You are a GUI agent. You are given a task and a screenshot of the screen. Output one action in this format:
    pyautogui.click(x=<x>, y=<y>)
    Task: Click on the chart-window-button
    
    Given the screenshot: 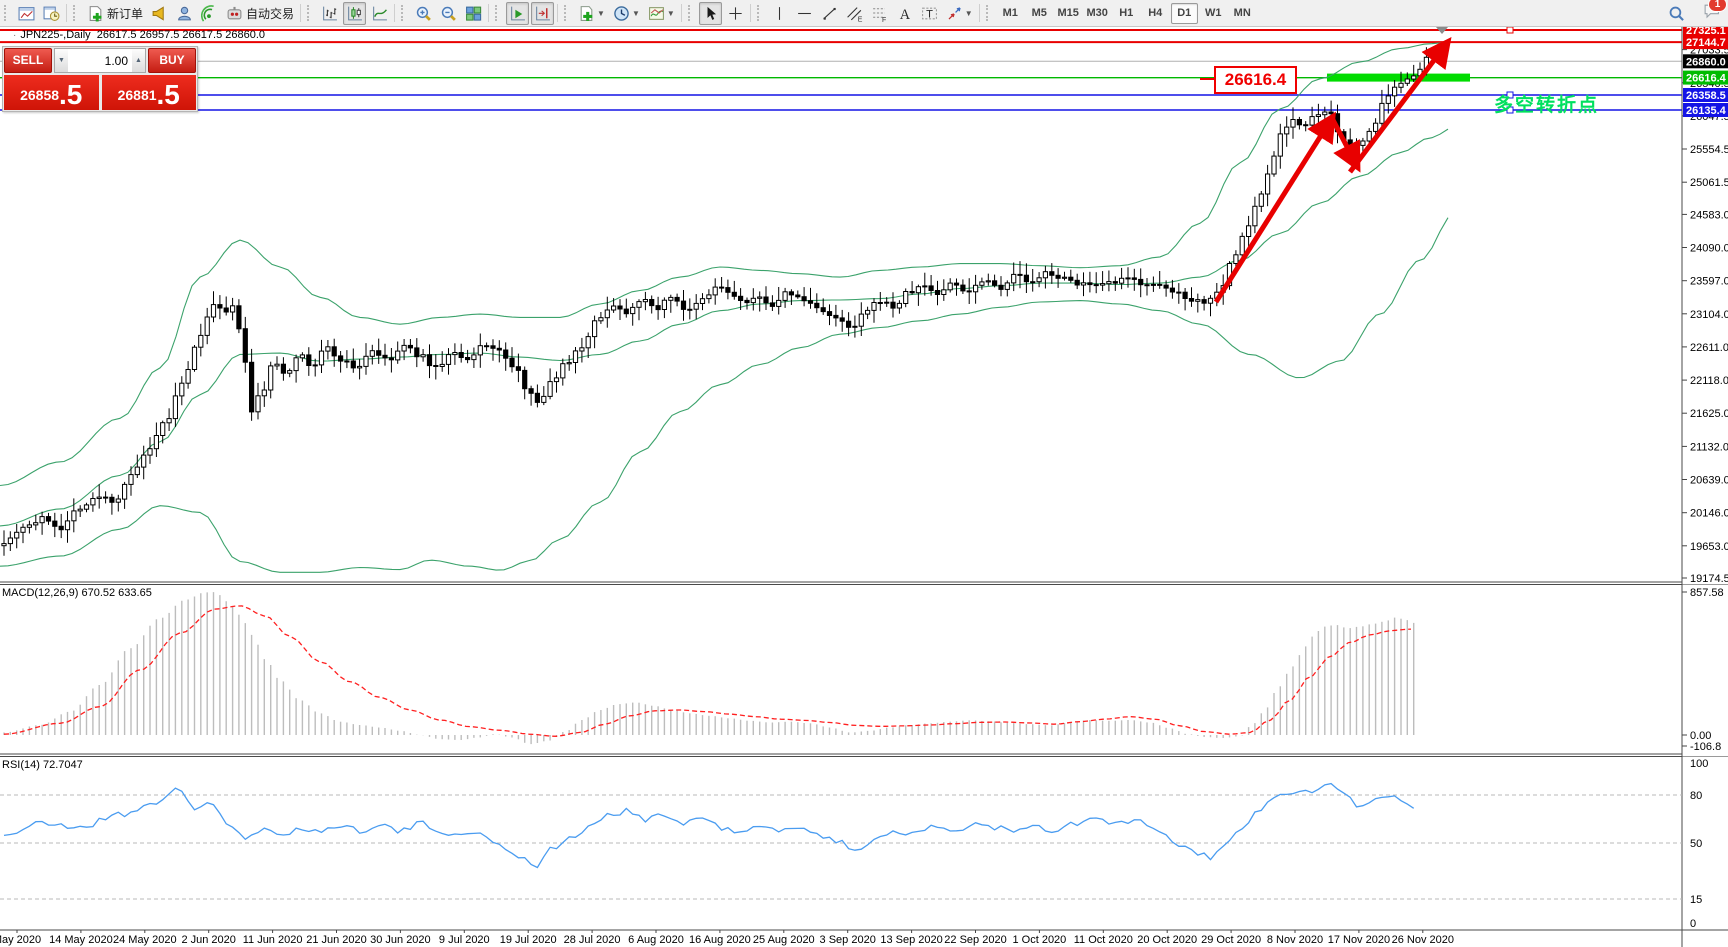 What is the action you would take?
    pyautogui.click(x=26, y=13)
    